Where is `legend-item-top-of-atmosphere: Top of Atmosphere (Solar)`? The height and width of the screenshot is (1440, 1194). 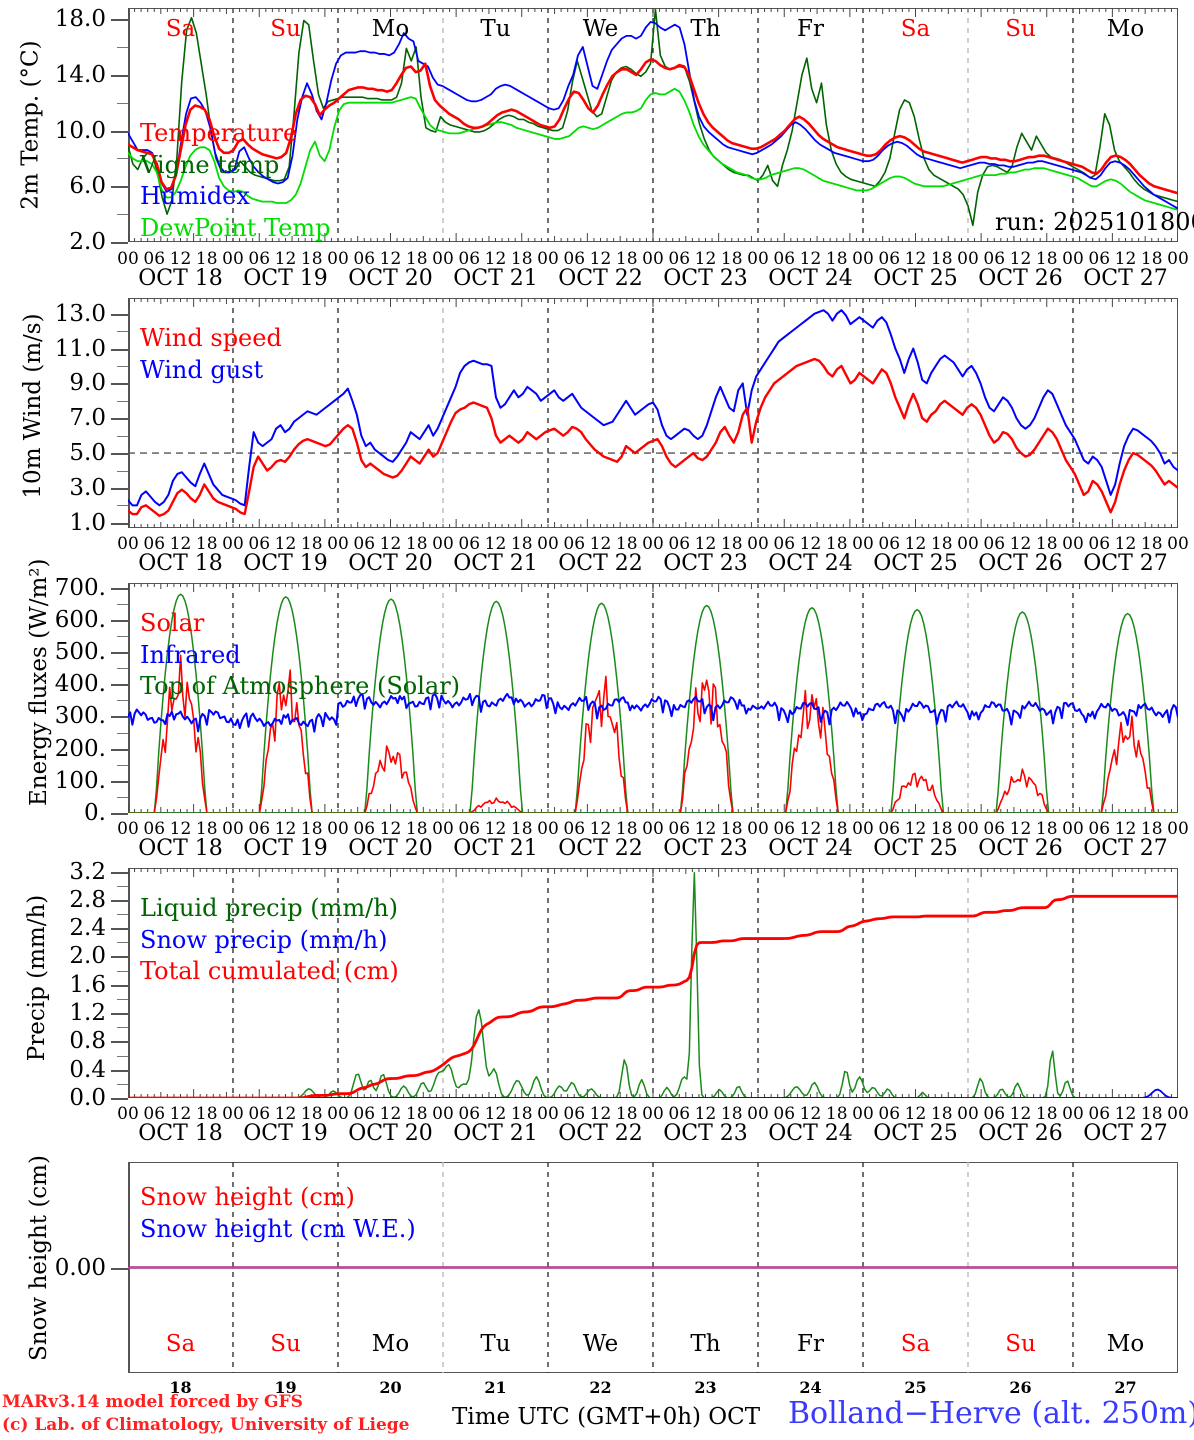 legend-item-top-of-atmosphere: Top of Atmosphere (Solar) is located at coordinates (300, 686).